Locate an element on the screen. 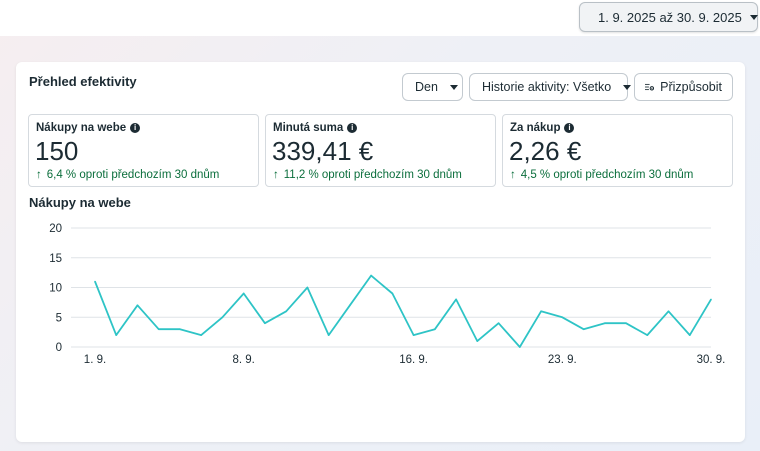 The height and width of the screenshot is (451, 760). x-tick-label: 23. 9. is located at coordinates (562, 360).